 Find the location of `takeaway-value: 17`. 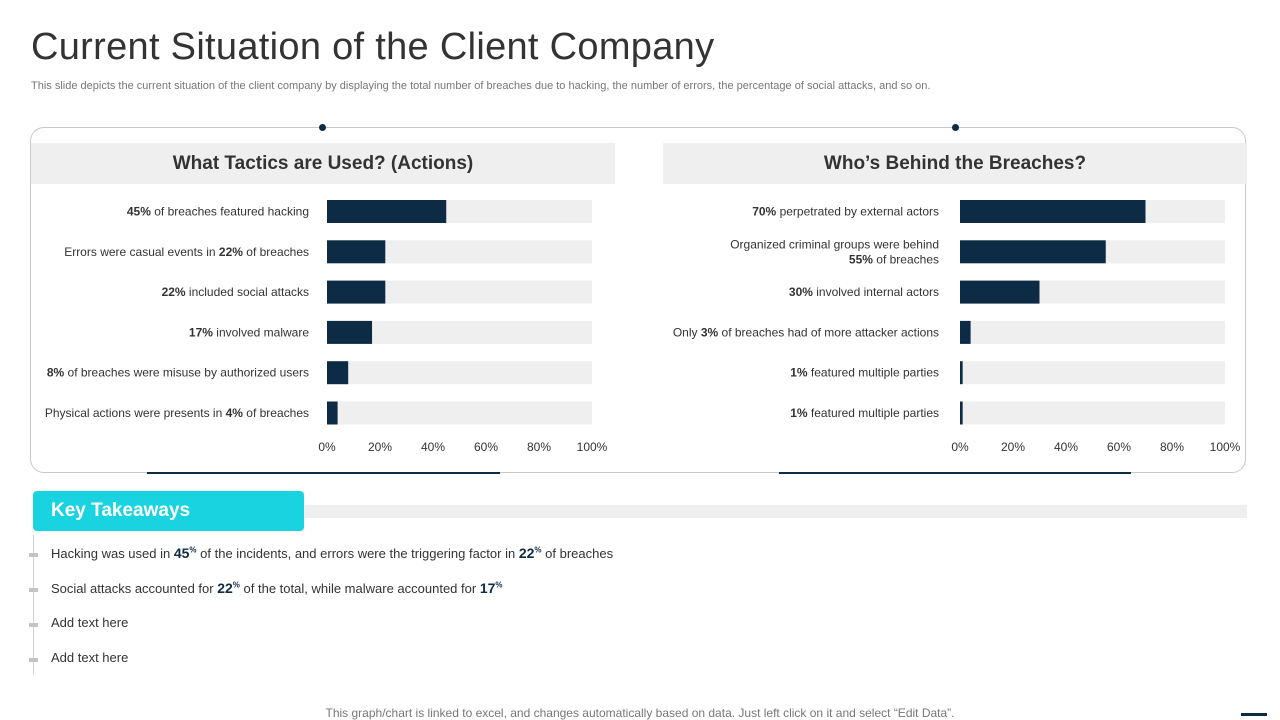

takeaway-value: 17 is located at coordinates (487, 588).